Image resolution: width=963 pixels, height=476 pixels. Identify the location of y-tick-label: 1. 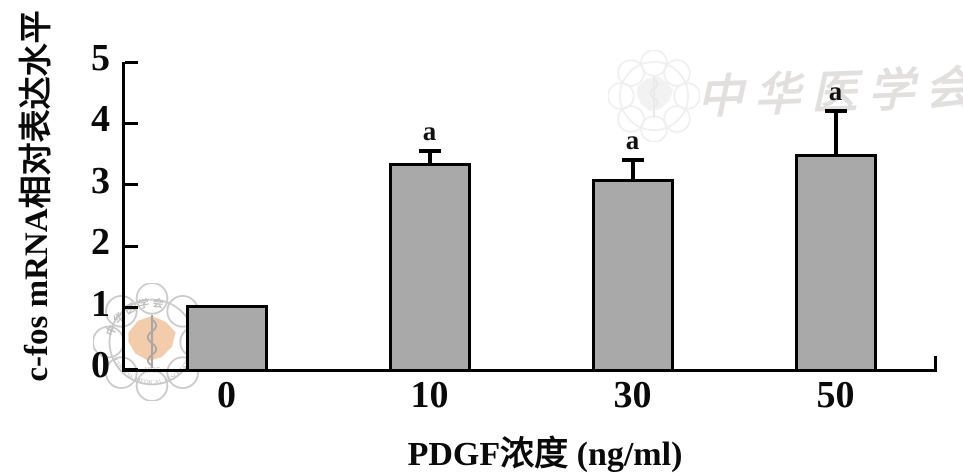
(100, 303).